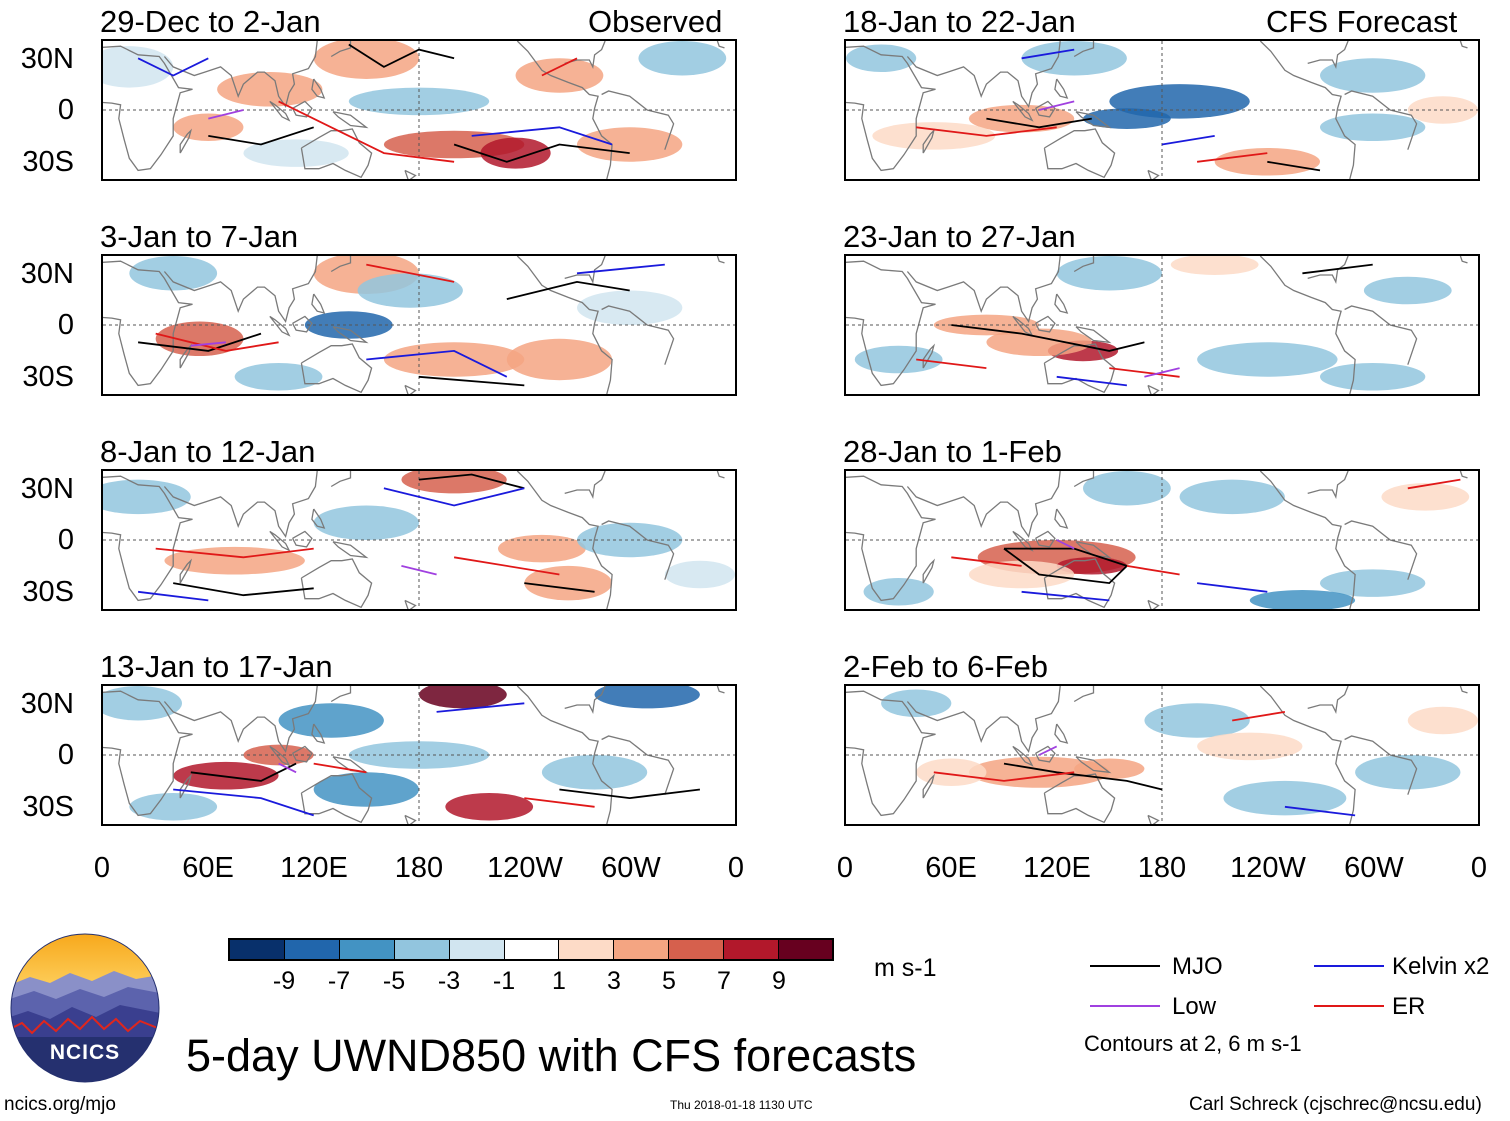  What do you see at coordinates (210, 21) in the screenshot?
I see `panel-title-0: 29-Dec to 2-Jan` at bounding box center [210, 21].